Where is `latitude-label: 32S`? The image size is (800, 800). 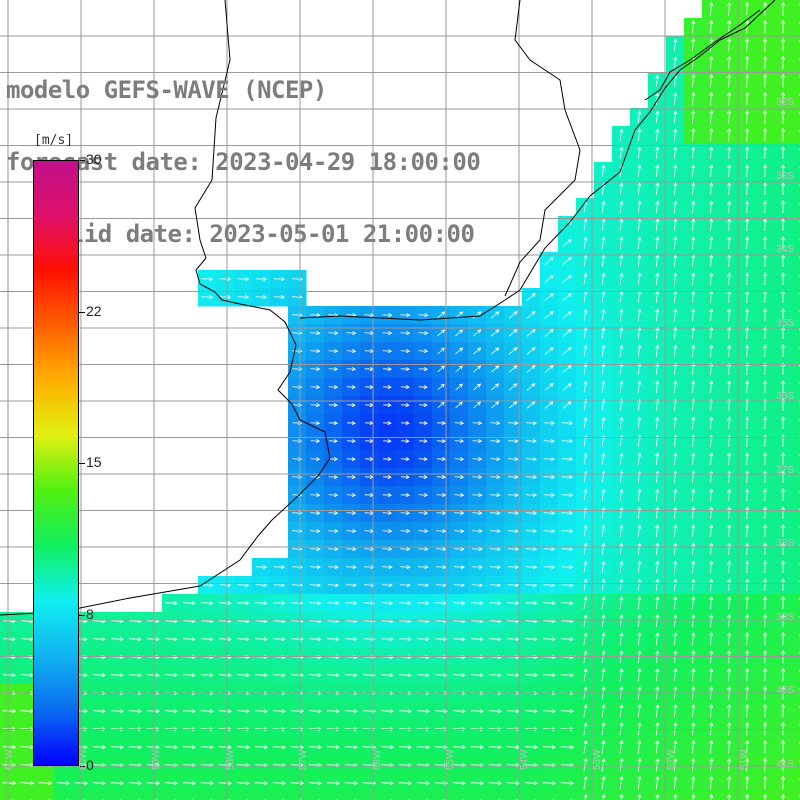
latitude-label: 32S is located at coordinates (785, 102).